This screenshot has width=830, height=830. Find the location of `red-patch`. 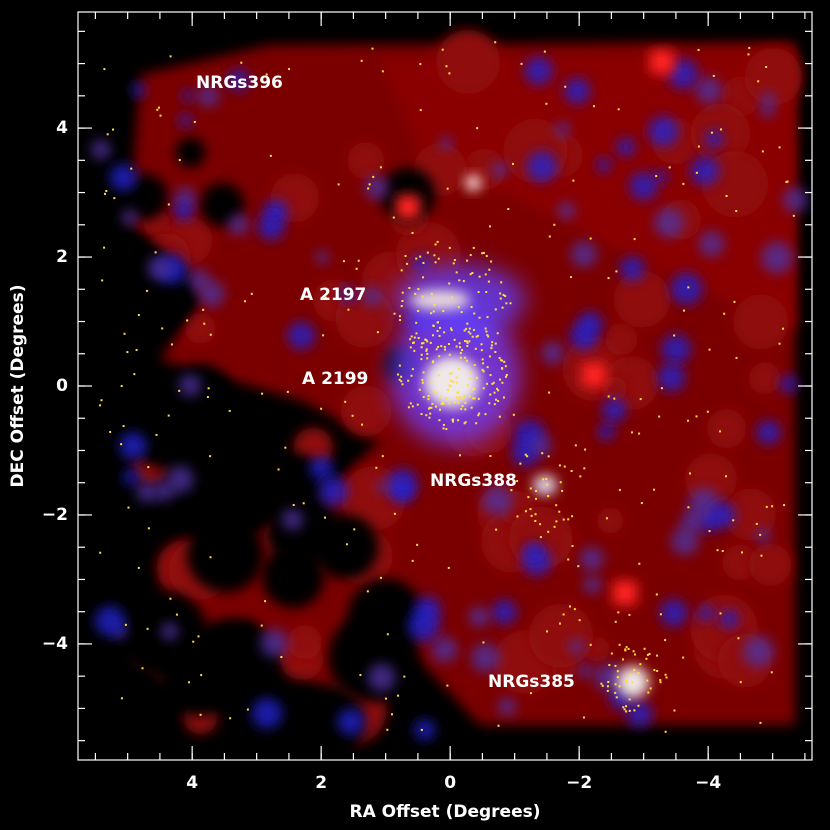

red-patch is located at coordinates (200, 328).